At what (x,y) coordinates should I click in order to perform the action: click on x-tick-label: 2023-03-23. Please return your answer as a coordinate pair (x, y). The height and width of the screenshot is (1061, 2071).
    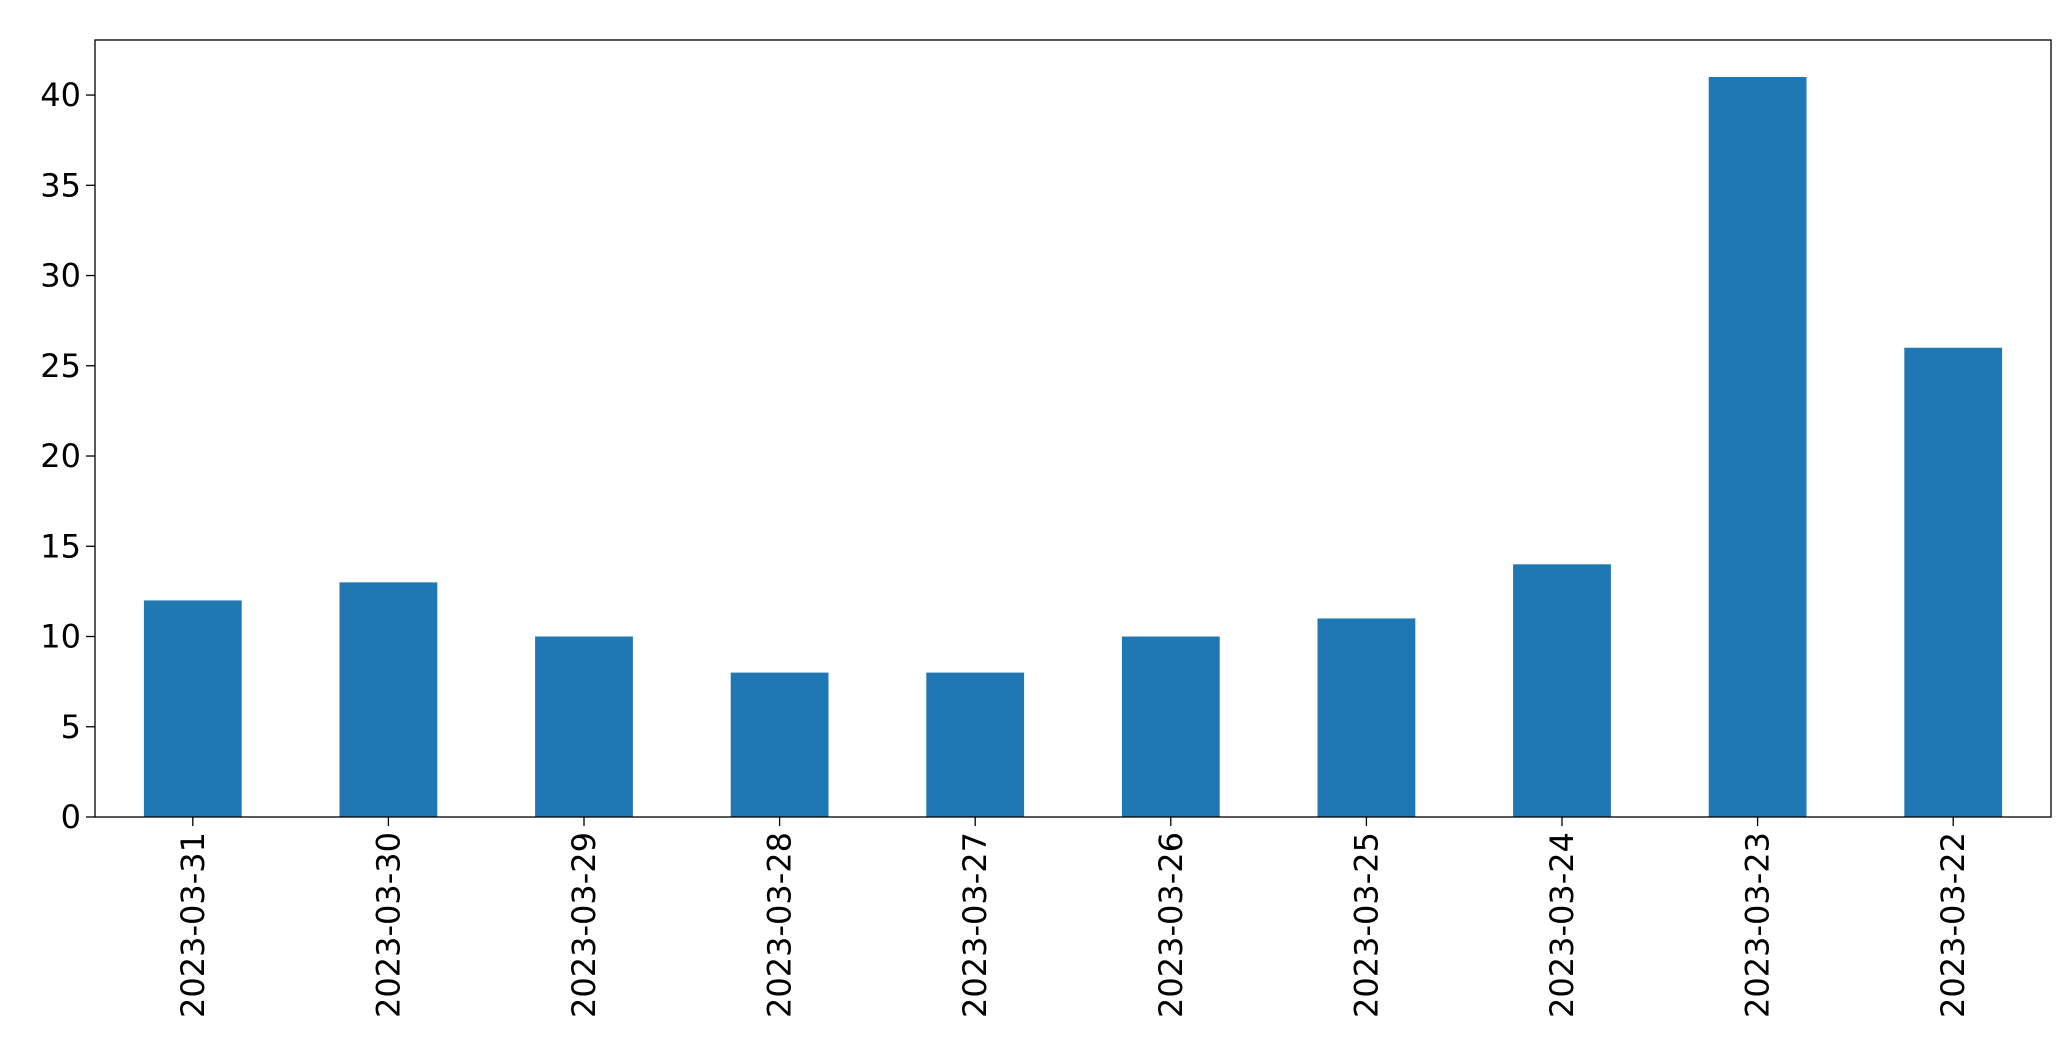
    Looking at the image, I should click on (1758, 925).